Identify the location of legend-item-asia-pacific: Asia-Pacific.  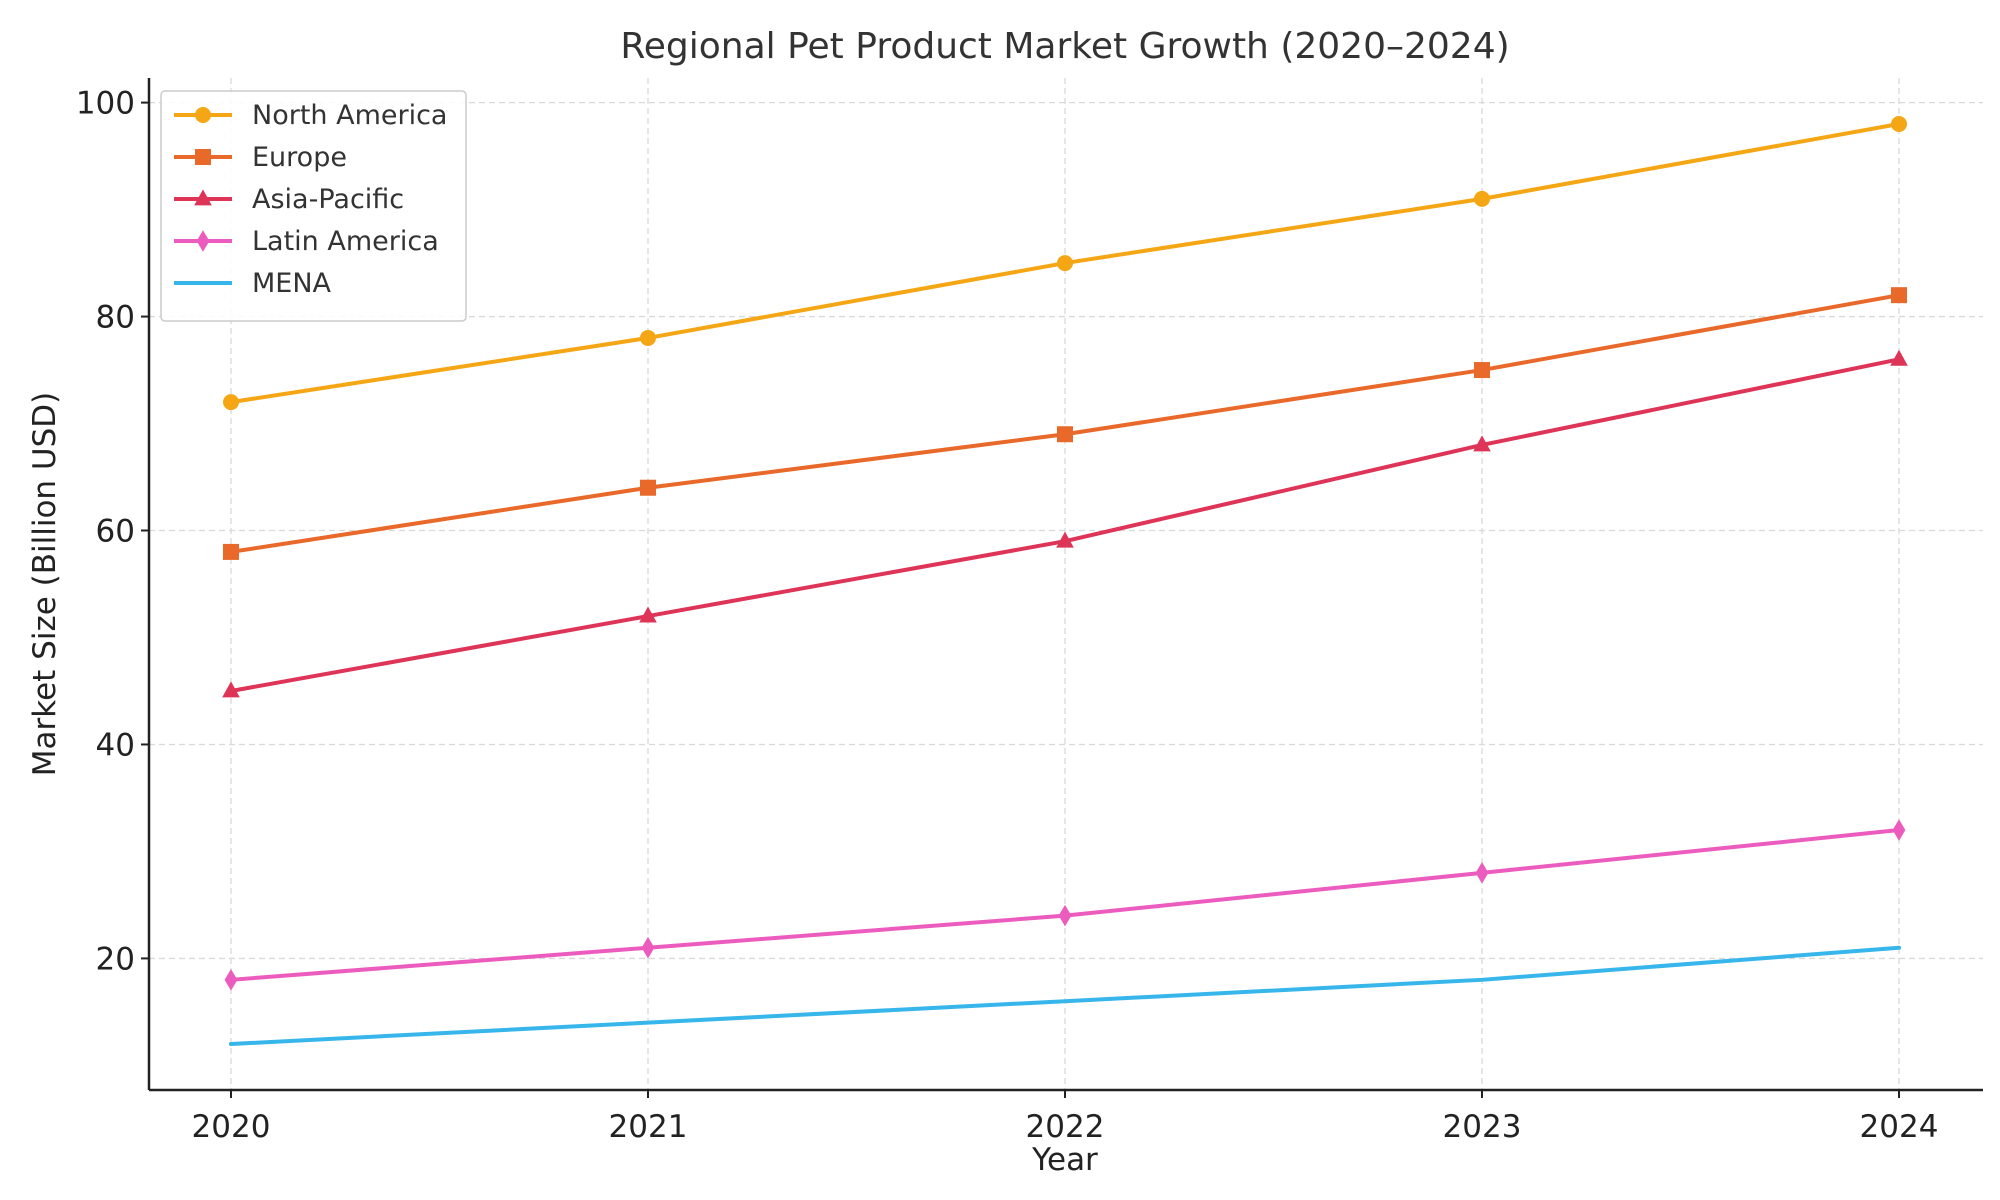
(289, 199).